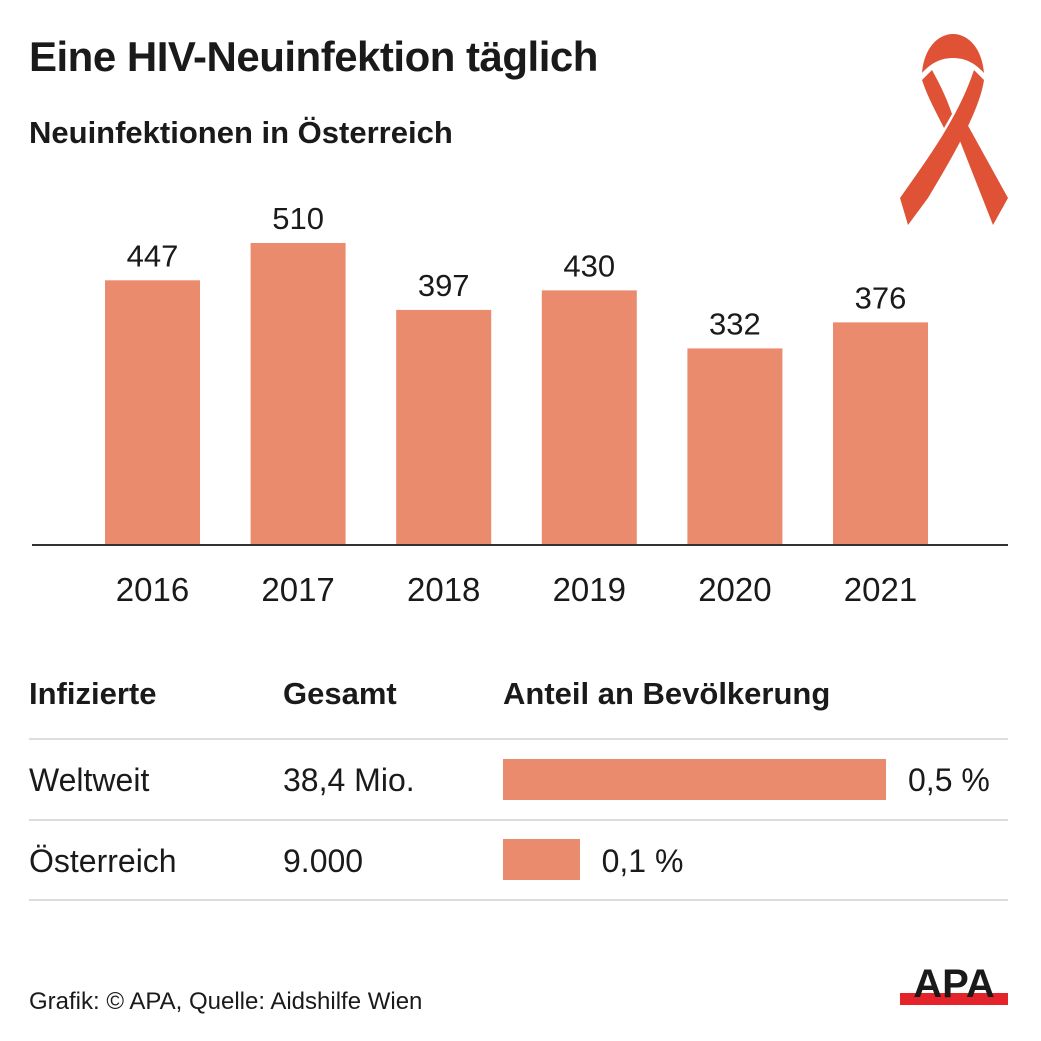 The width and height of the screenshot is (1041, 1041). Describe the element at coordinates (667, 693) in the screenshot. I see `column-header-share: Anteil an Bevölkerung` at that location.